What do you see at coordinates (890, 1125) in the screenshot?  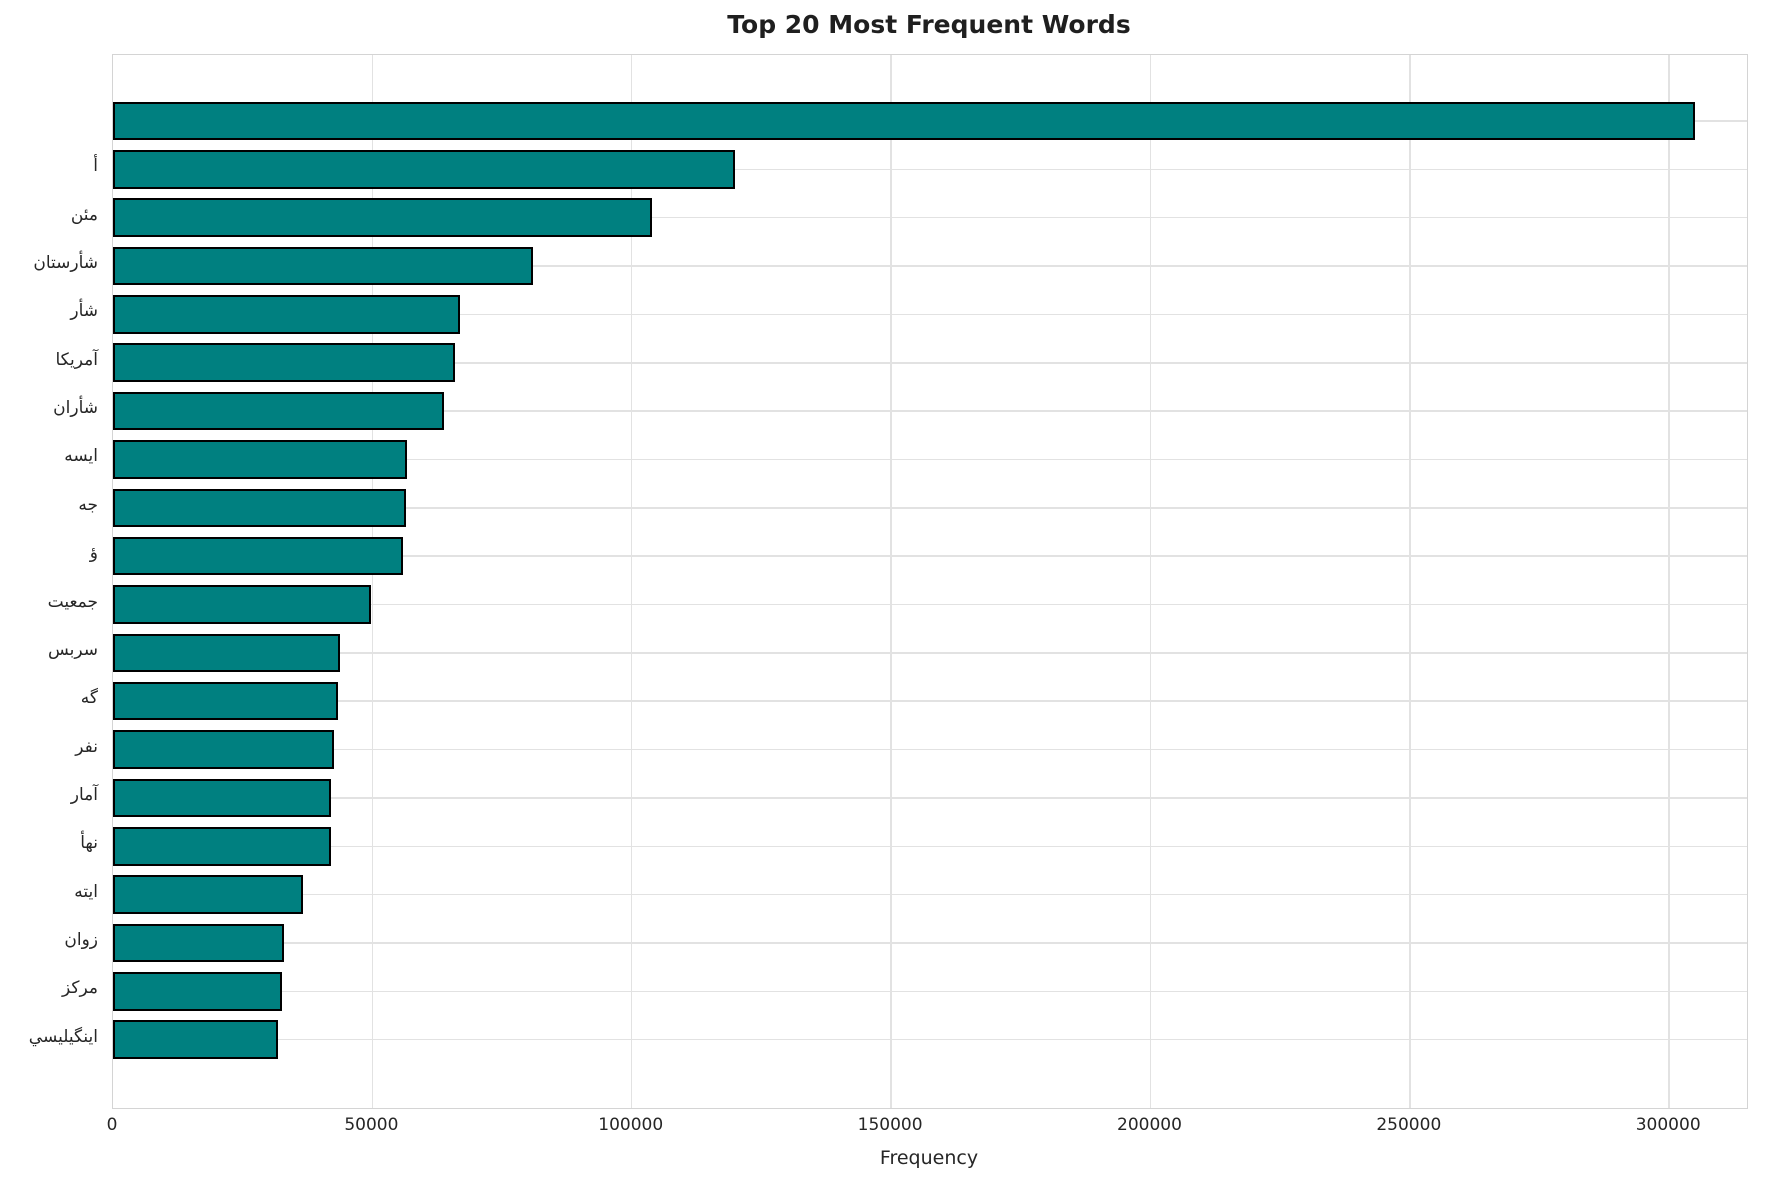 I see `x-tick-label: 150000` at bounding box center [890, 1125].